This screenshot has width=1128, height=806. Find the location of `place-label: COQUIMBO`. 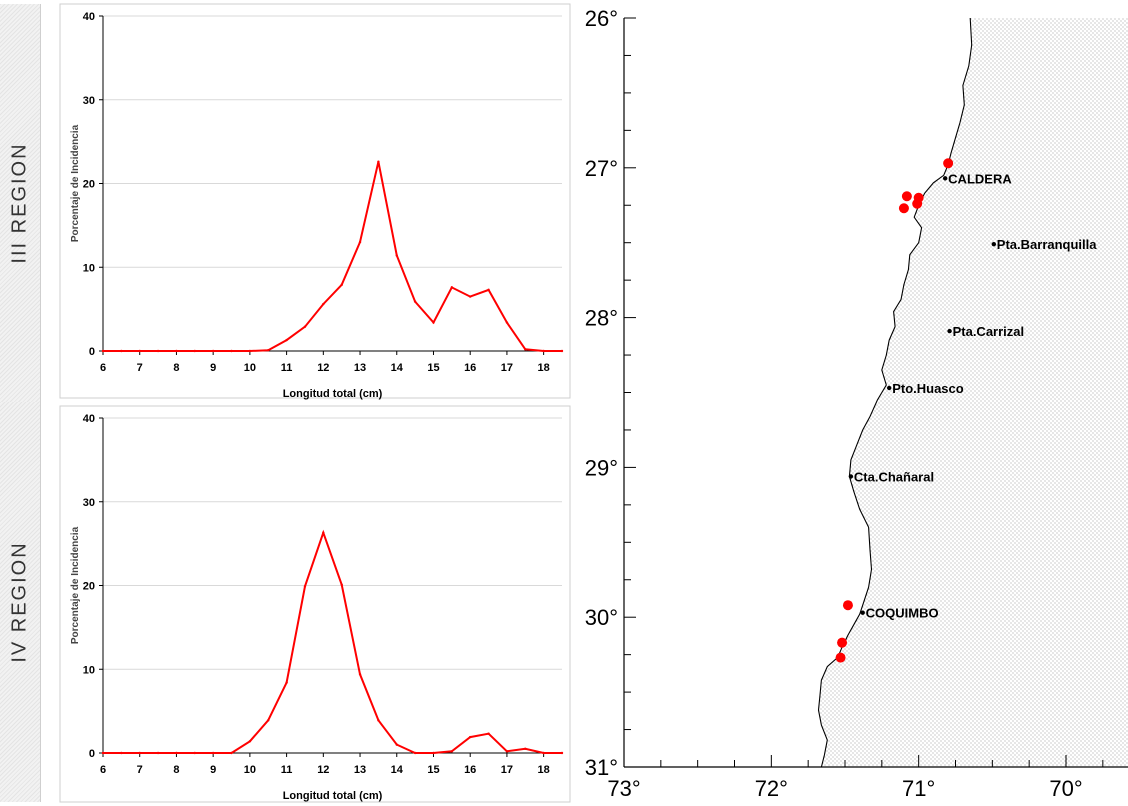

place-label: COQUIMBO is located at coordinates (902, 613).